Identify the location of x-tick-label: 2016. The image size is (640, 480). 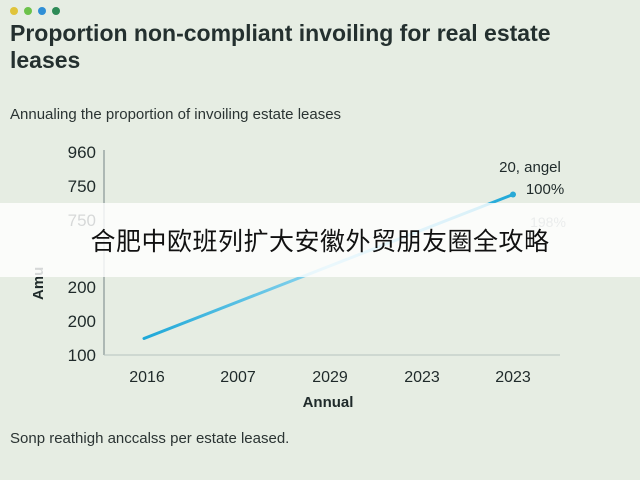
(147, 377).